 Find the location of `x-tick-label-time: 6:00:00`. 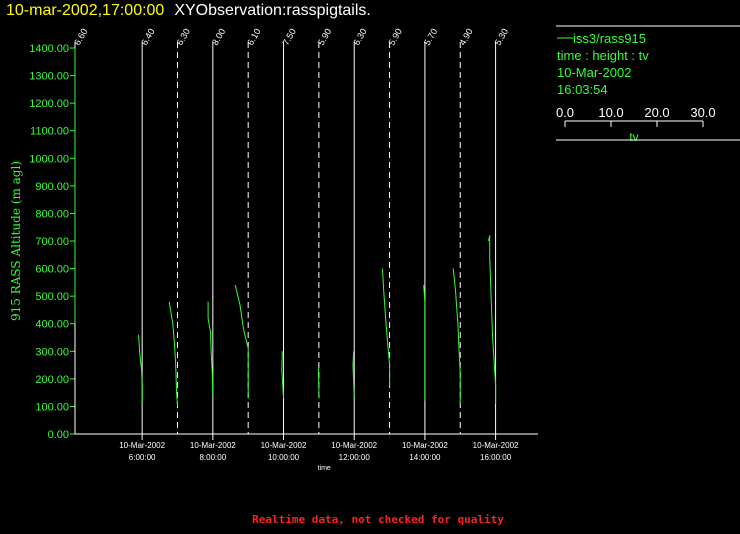

x-tick-label-time: 6:00:00 is located at coordinates (142, 457).